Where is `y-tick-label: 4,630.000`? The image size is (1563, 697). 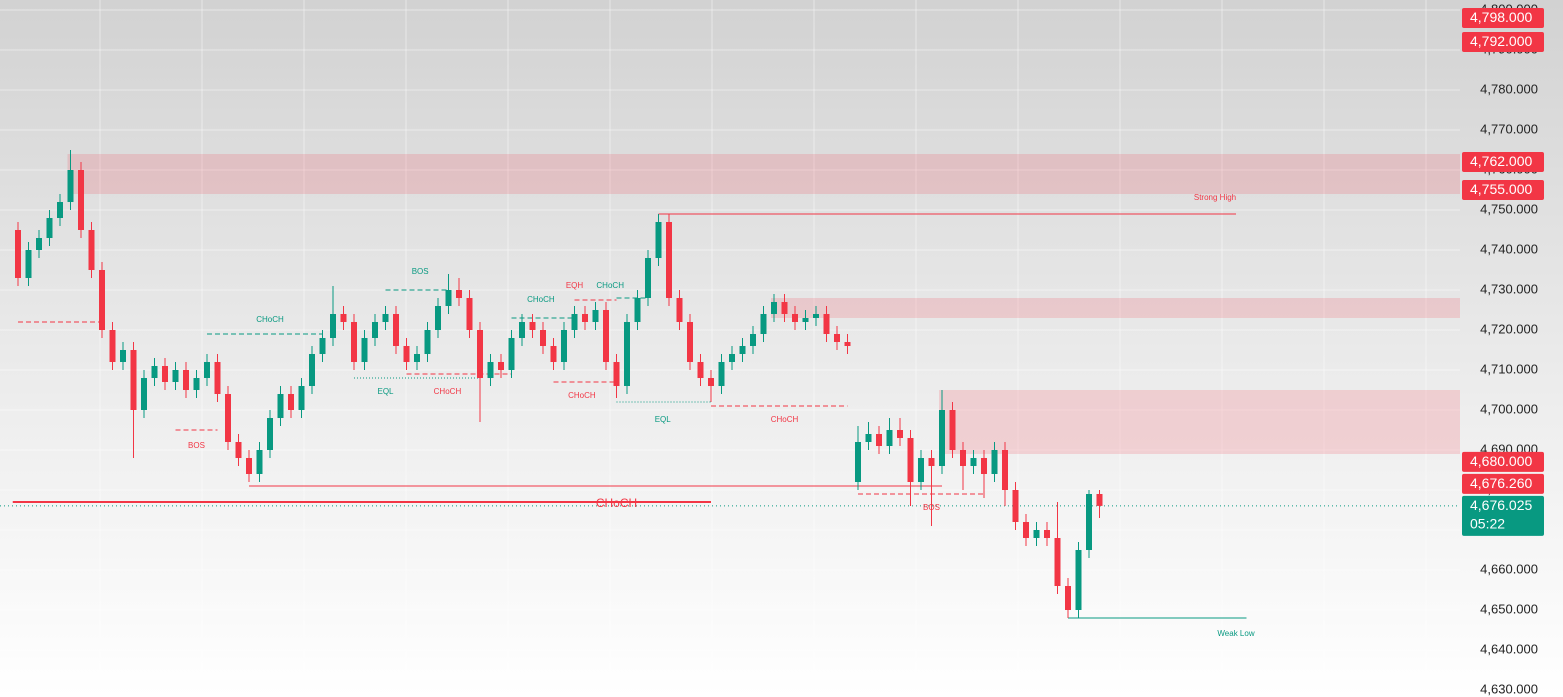
y-tick-label: 4,630.000 is located at coordinates (1509, 688).